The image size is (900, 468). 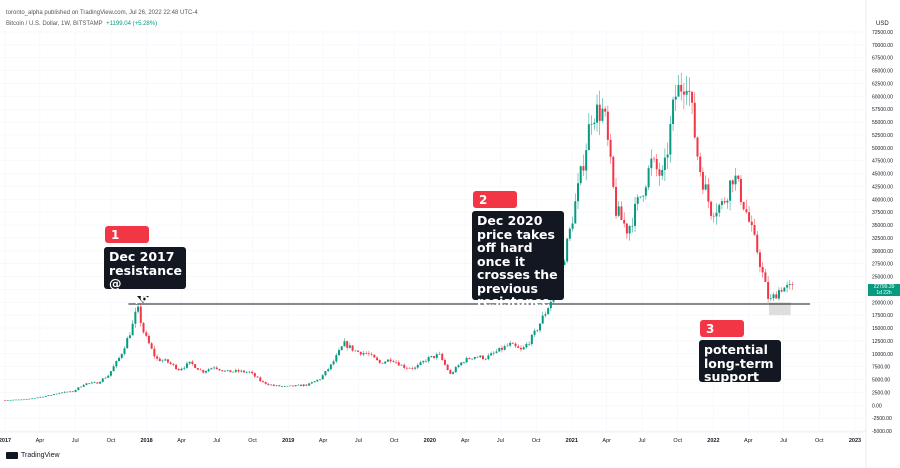 I want to click on callout-2-number: 2, so click(x=495, y=199).